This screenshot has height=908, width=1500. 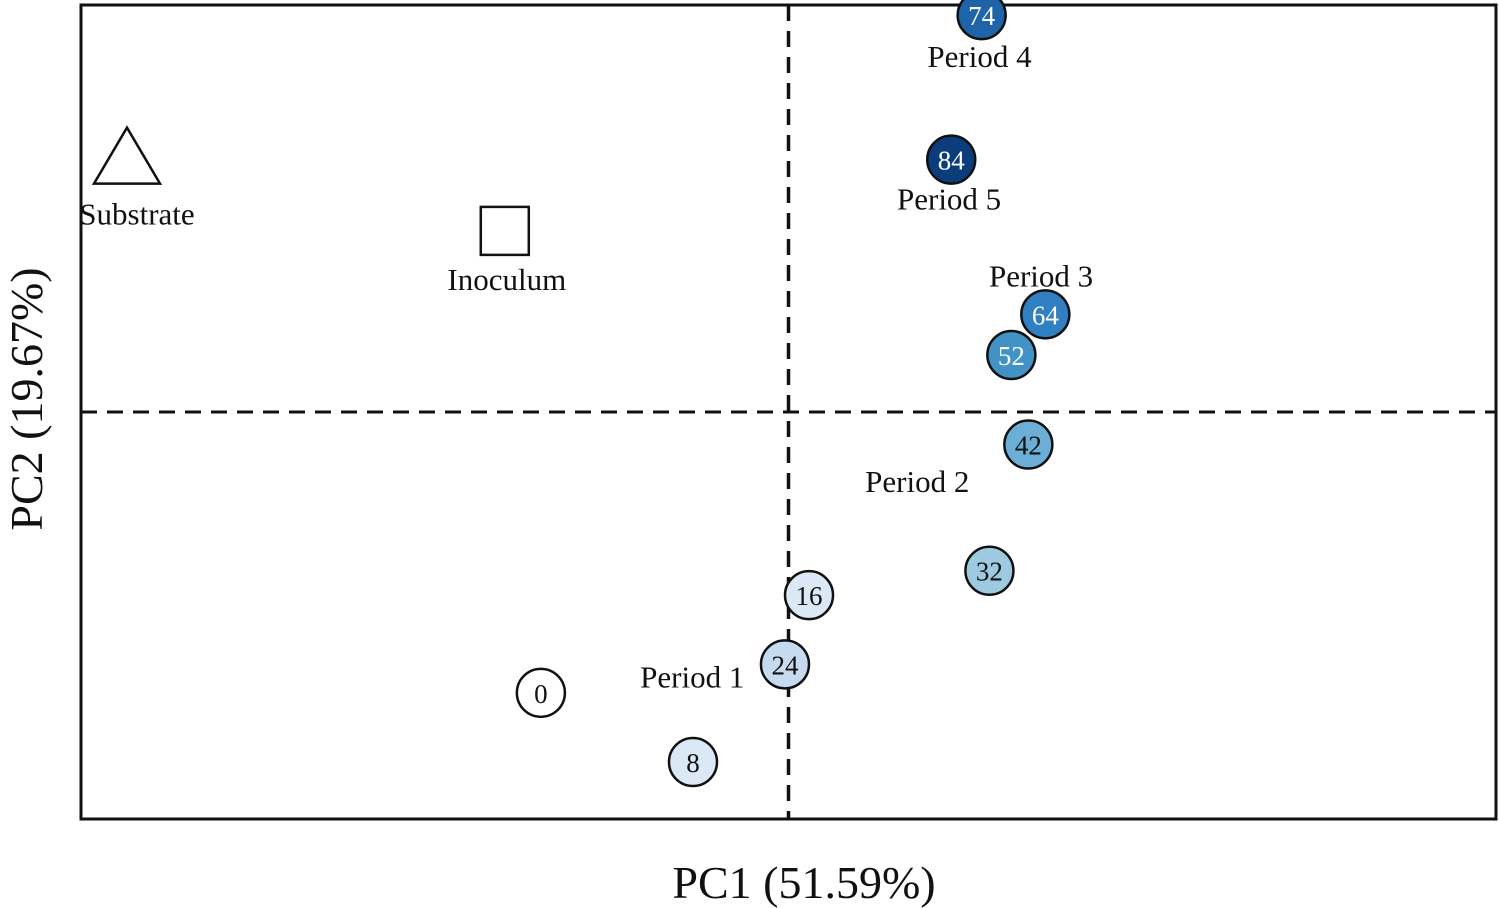 What do you see at coordinates (506, 279) in the screenshot?
I see `inoculum-label: Inoculum` at bounding box center [506, 279].